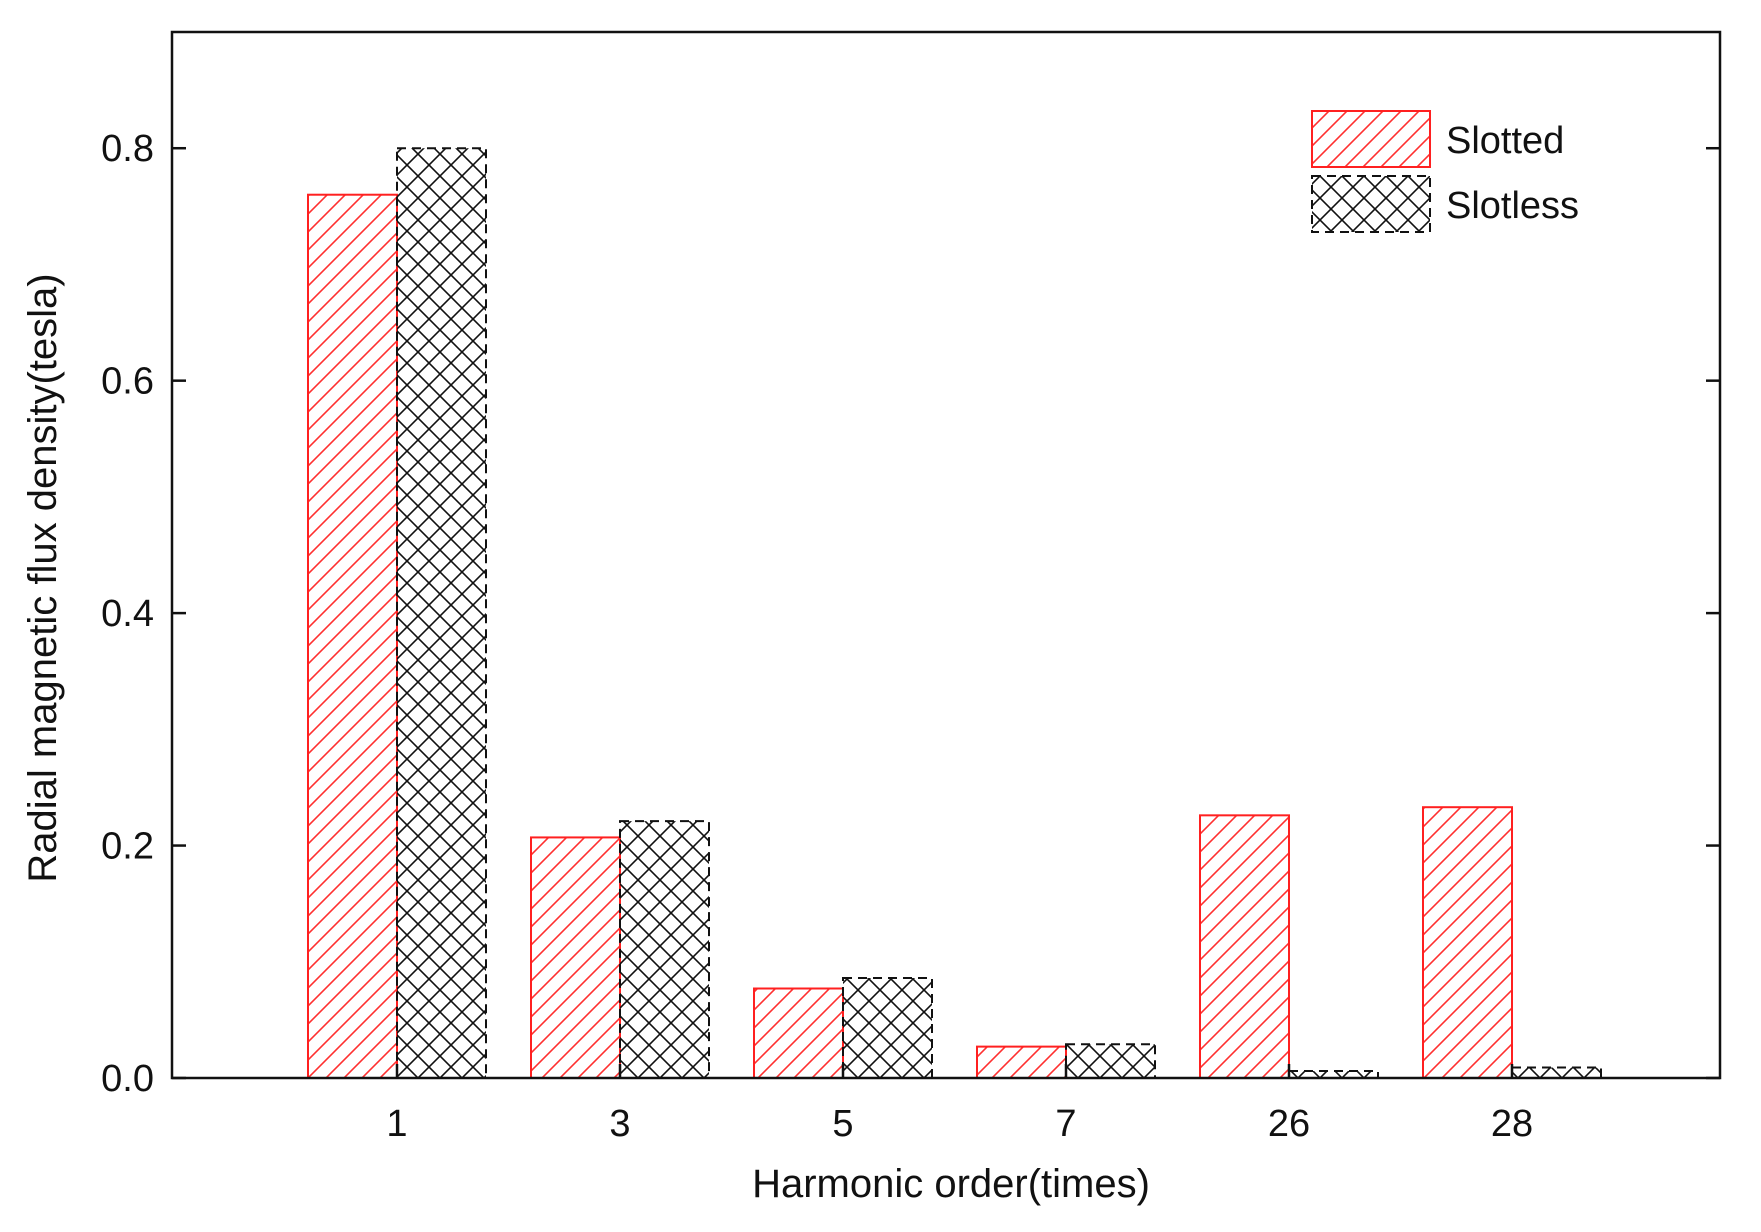 This screenshot has height=1232, width=1761. Describe the element at coordinates (127, 1079) in the screenshot. I see `y-tick-label-0.0: 0.0` at that location.